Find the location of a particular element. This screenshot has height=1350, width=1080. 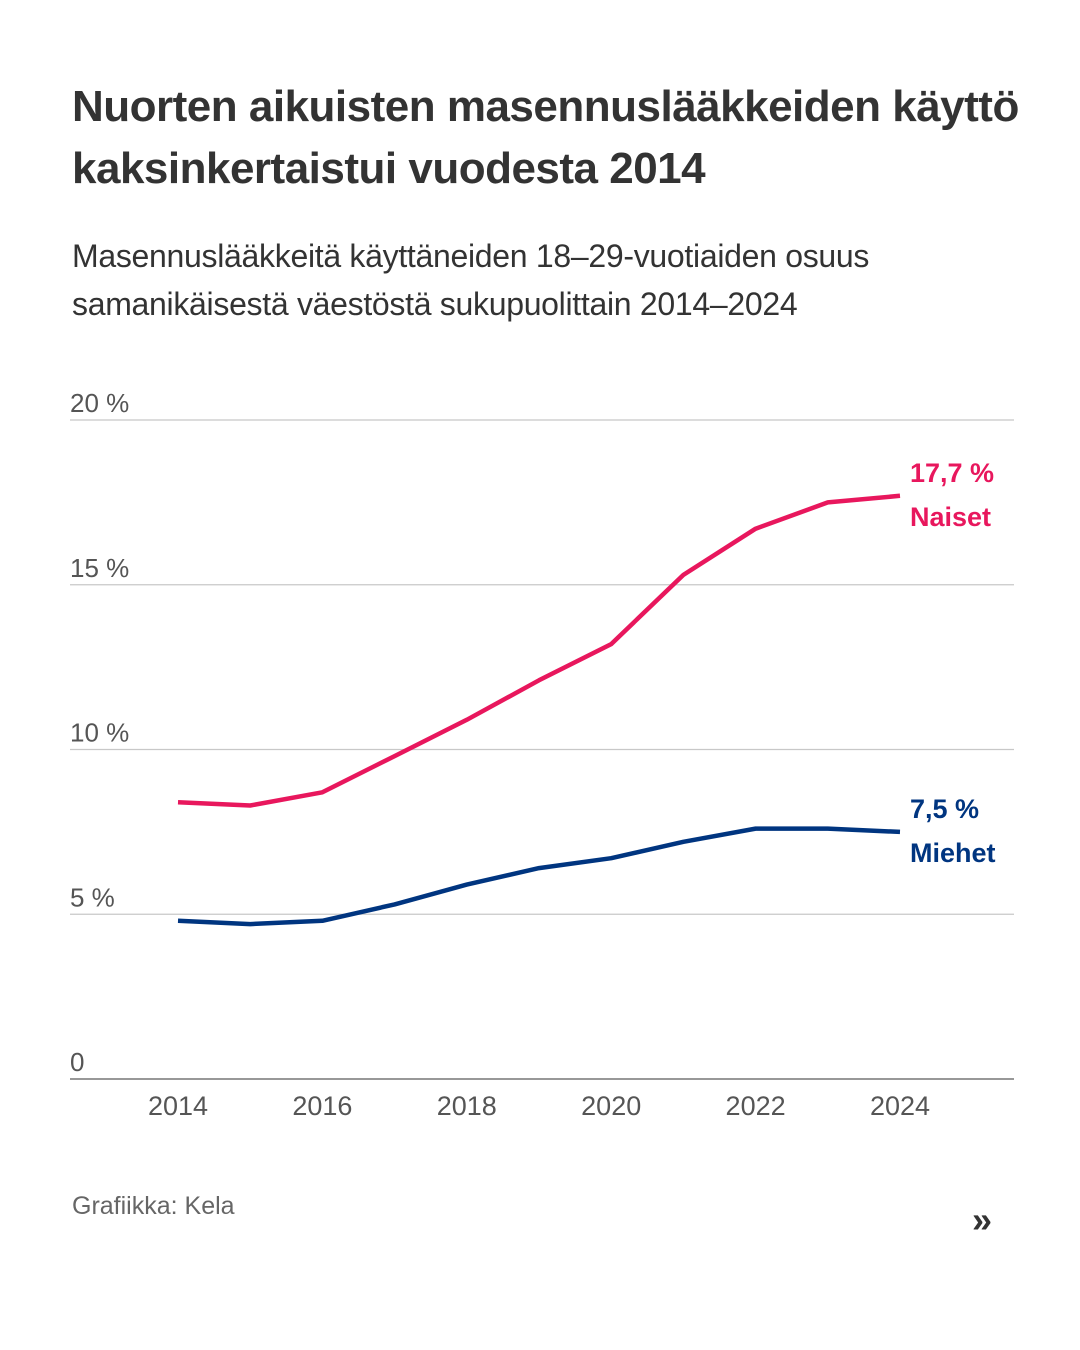

y-tick-label: 15 % is located at coordinates (99, 568).